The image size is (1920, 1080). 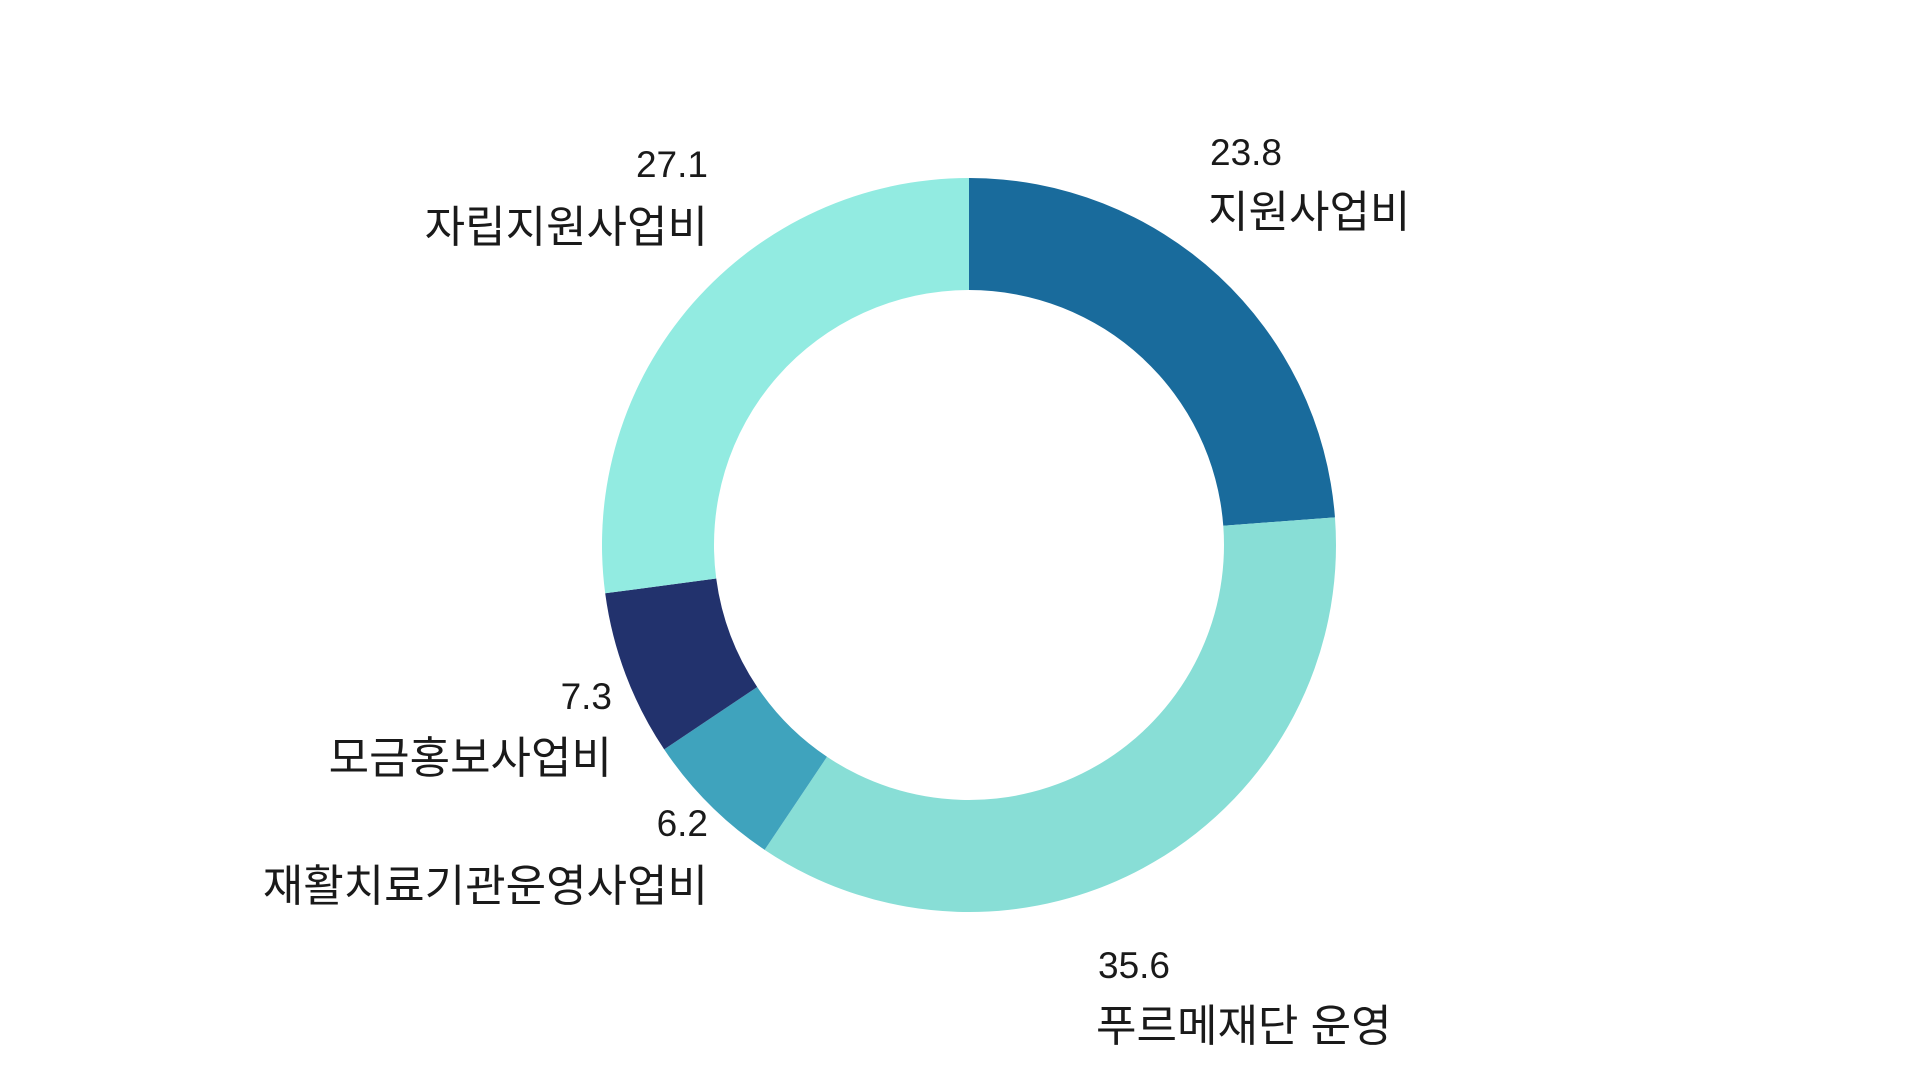 What do you see at coordinates (1246, 152) in the screenshot?
I see `value-label-support-projects: 23.8` at bounding box center [1246, 152].